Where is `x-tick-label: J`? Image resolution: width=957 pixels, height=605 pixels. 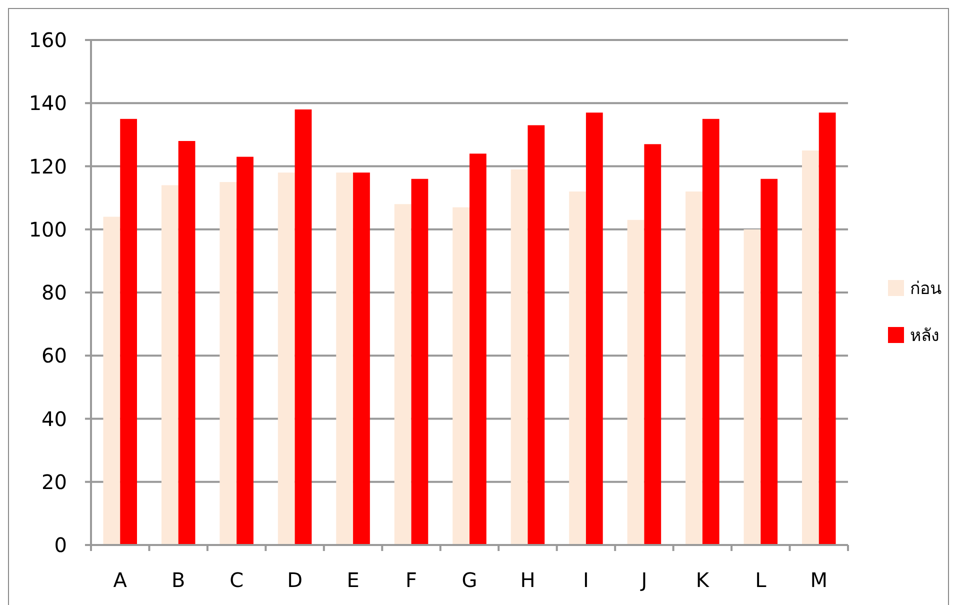 x-tick-label: J is located at coordinates (643, 580).